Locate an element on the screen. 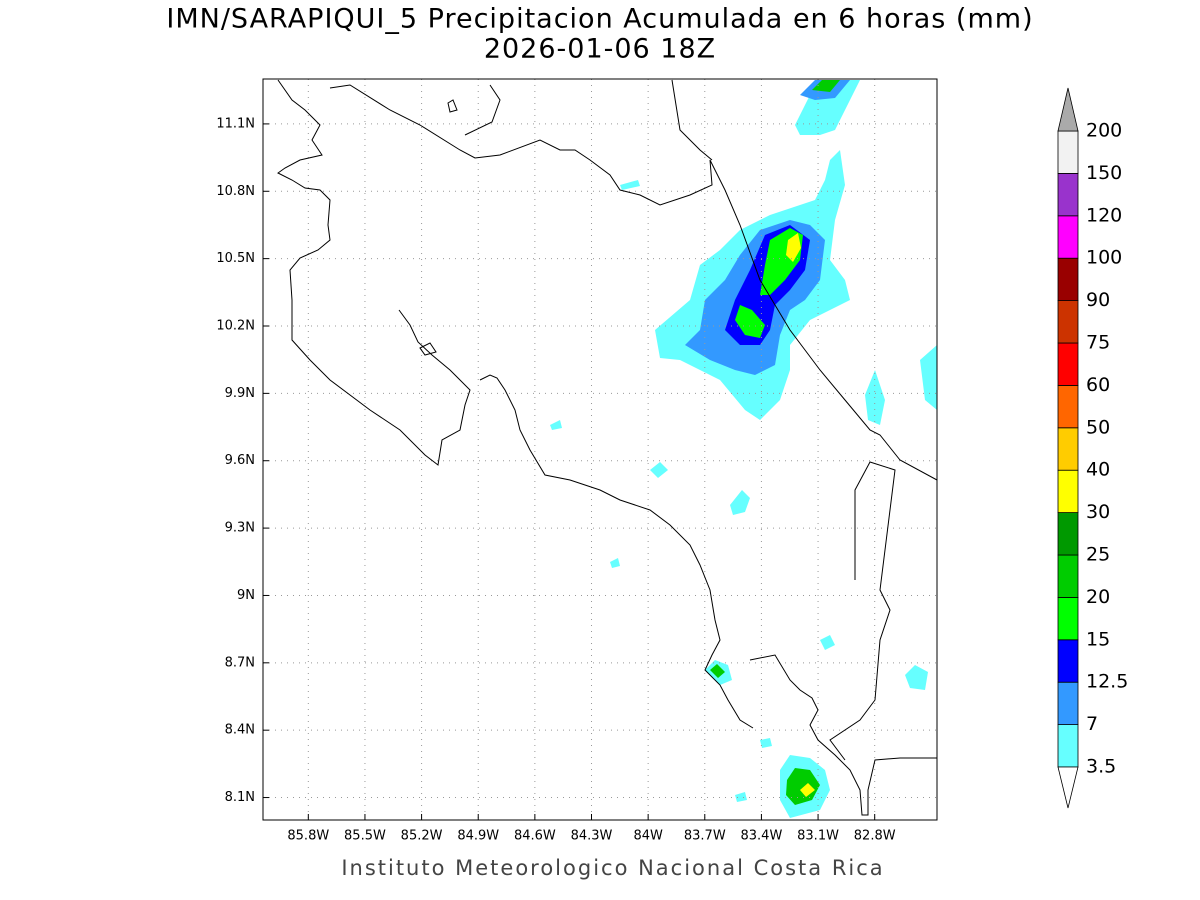 Image resolution: width=1200 pixels, height=900 pixels. x-tick-label: 84.3W is located at coordinates (592, 836).